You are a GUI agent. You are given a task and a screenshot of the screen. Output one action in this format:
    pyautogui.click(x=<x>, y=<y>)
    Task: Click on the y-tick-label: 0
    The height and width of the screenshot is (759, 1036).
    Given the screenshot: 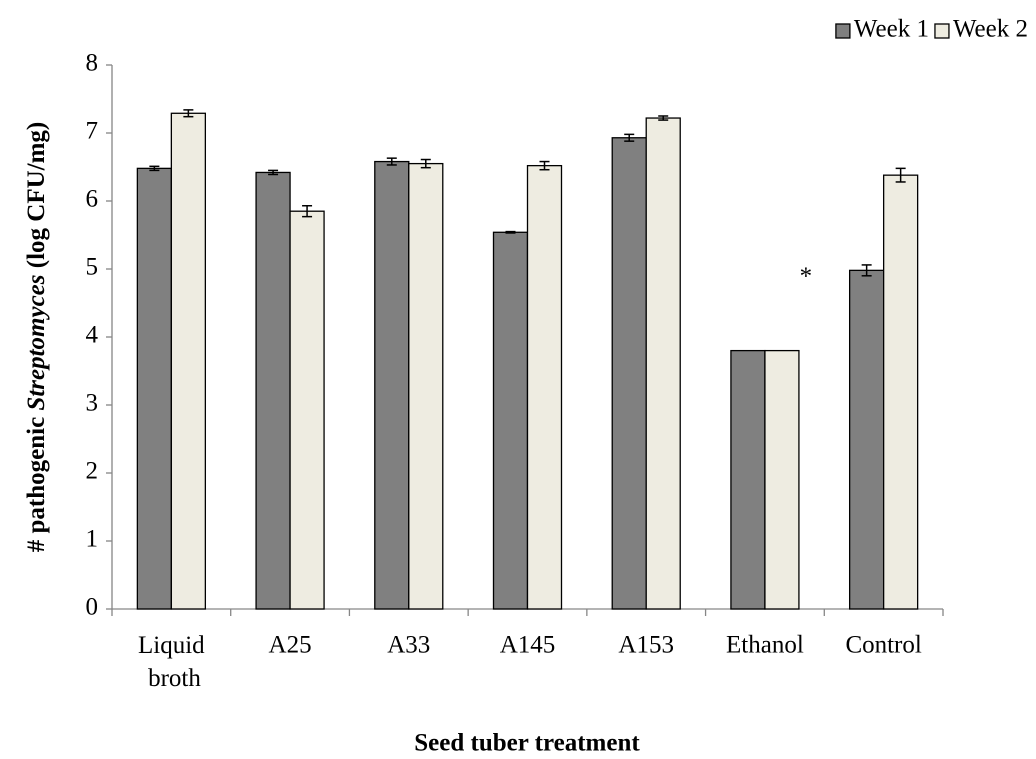 What is the action you would take?
    pyautogui.click(x=92, y=607)
    